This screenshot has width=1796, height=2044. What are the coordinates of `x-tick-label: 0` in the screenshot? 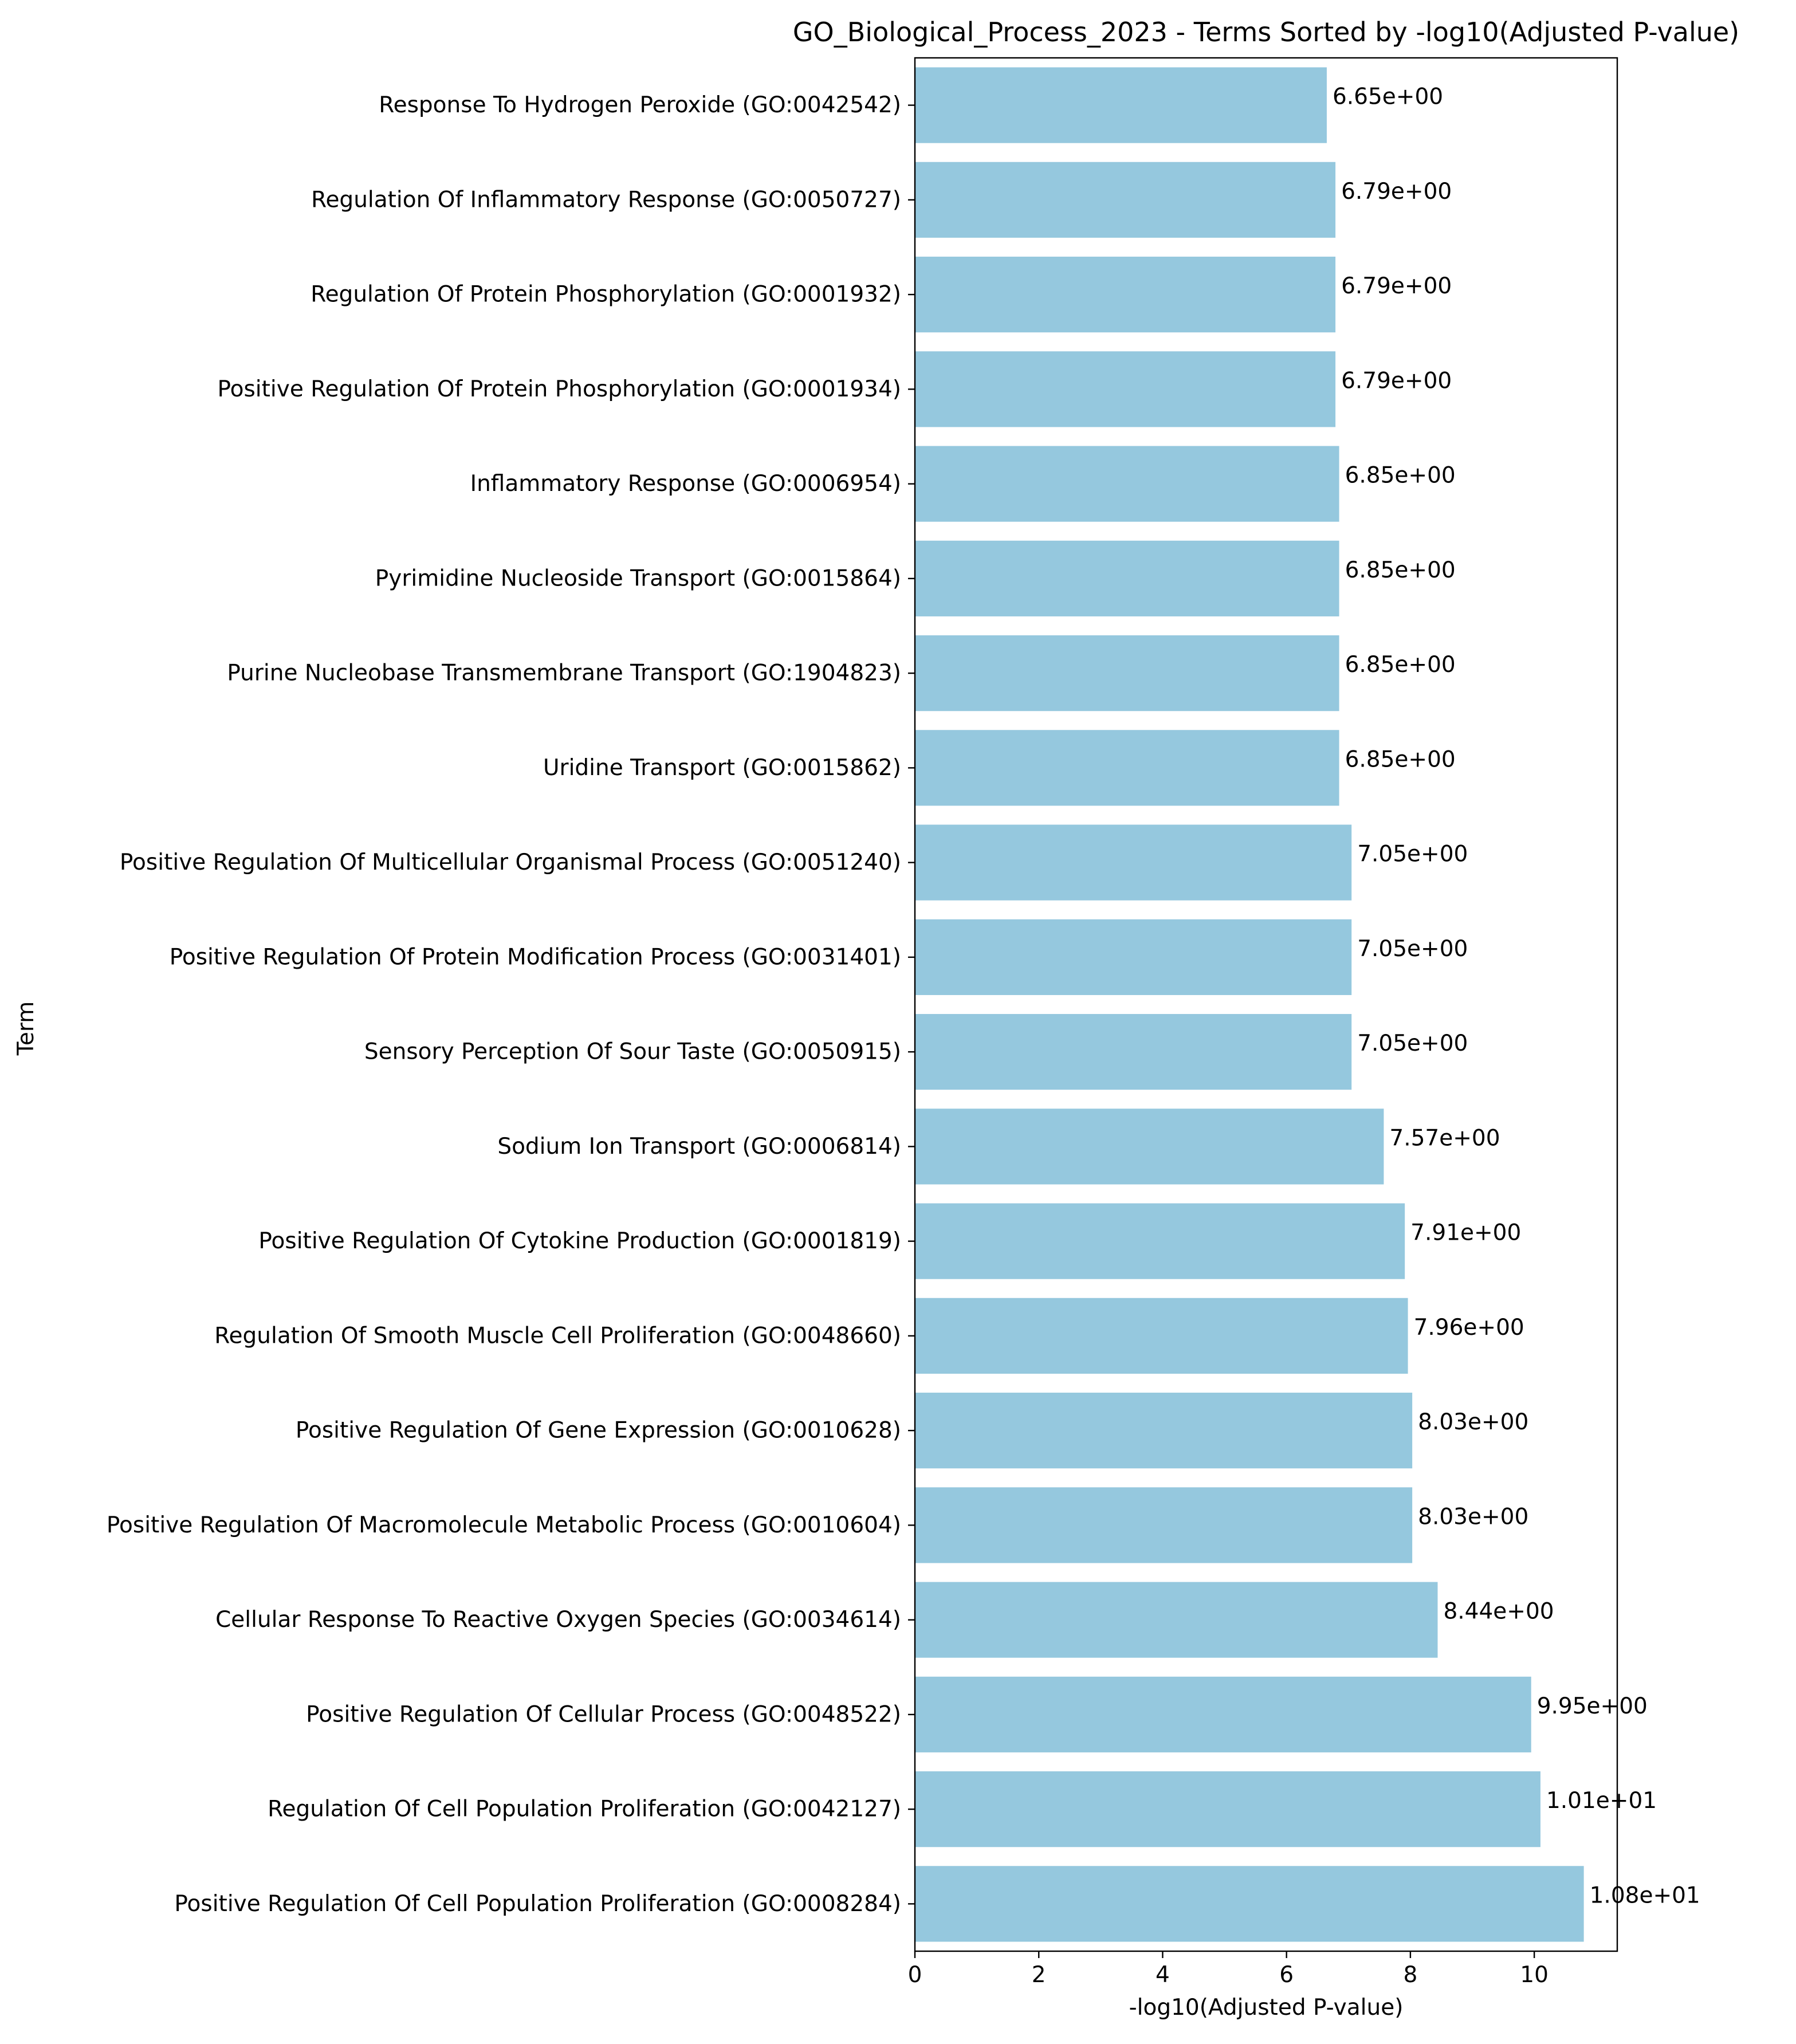 It's located at (915, 1975).